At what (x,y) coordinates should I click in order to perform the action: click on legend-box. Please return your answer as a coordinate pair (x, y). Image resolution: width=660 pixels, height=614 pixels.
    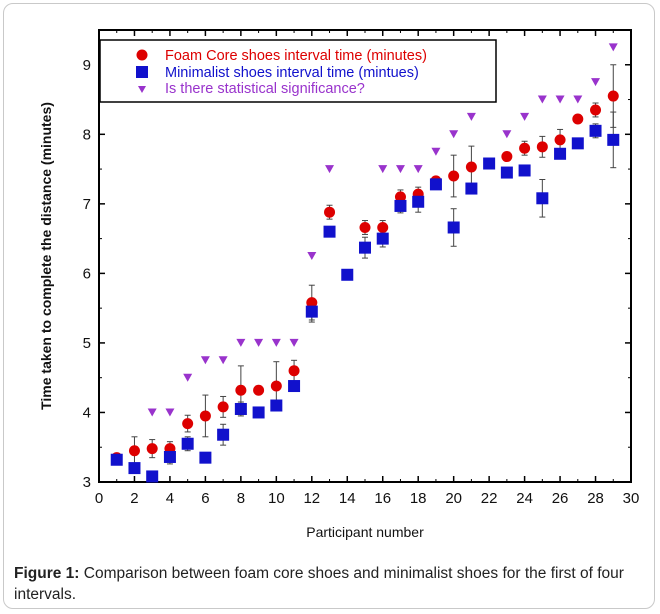
    Looking at the image, I should click on (298, 71).